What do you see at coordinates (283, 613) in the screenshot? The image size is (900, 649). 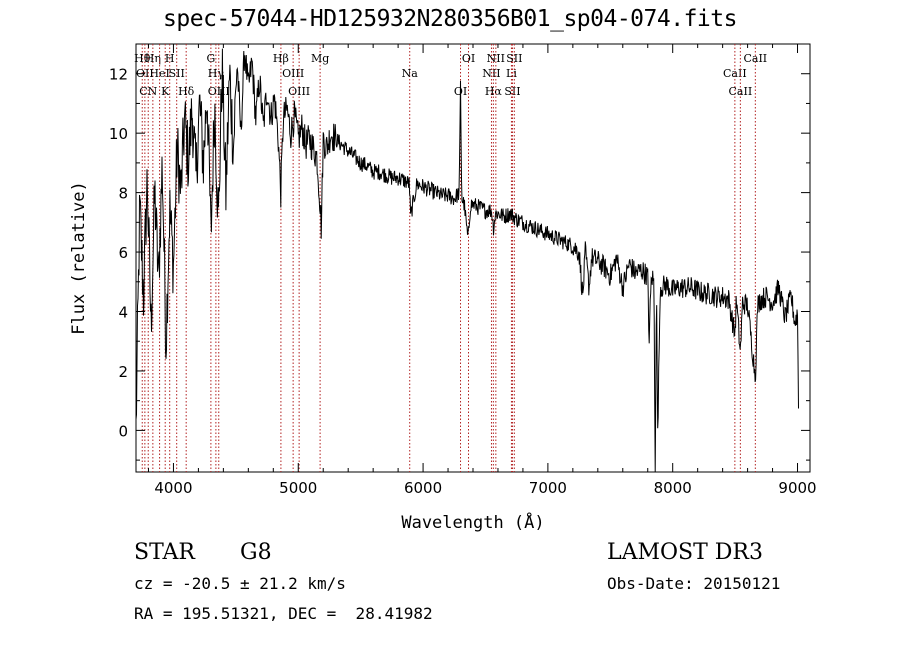 I see `coordinates: RA = 195.51321, DEC = 28.41982` at bounding box center [283, 613].